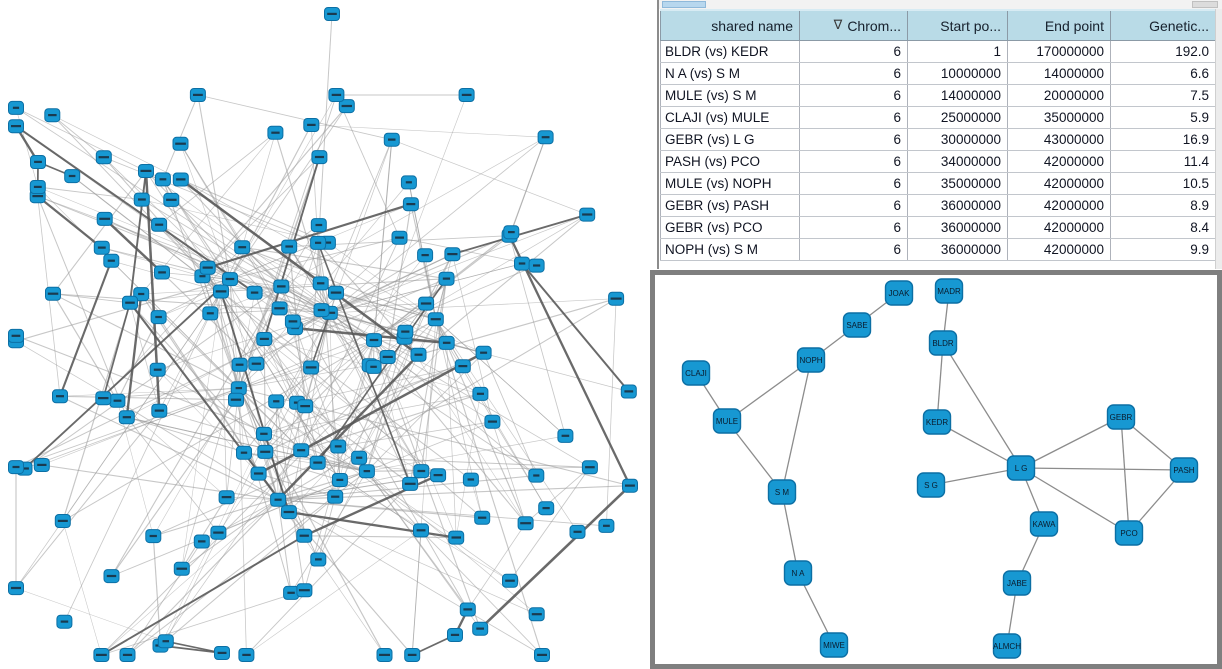  Describe the element at coordinates (1163, 205) in the screenshot. I see `table-cell: 8.9` at that location.